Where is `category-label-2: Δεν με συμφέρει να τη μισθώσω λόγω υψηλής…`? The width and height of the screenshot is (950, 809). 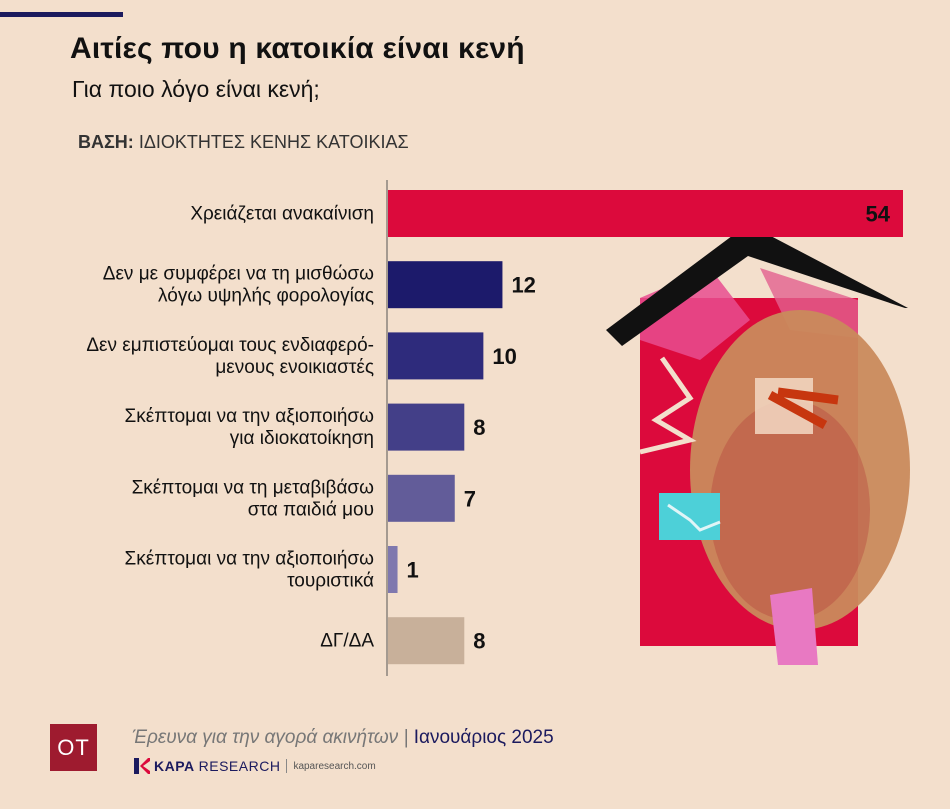
category-label-2: Δεν με συμφέρει να τη μισθώσω λόγω υψηλής… is located at coordinates (238, 285).